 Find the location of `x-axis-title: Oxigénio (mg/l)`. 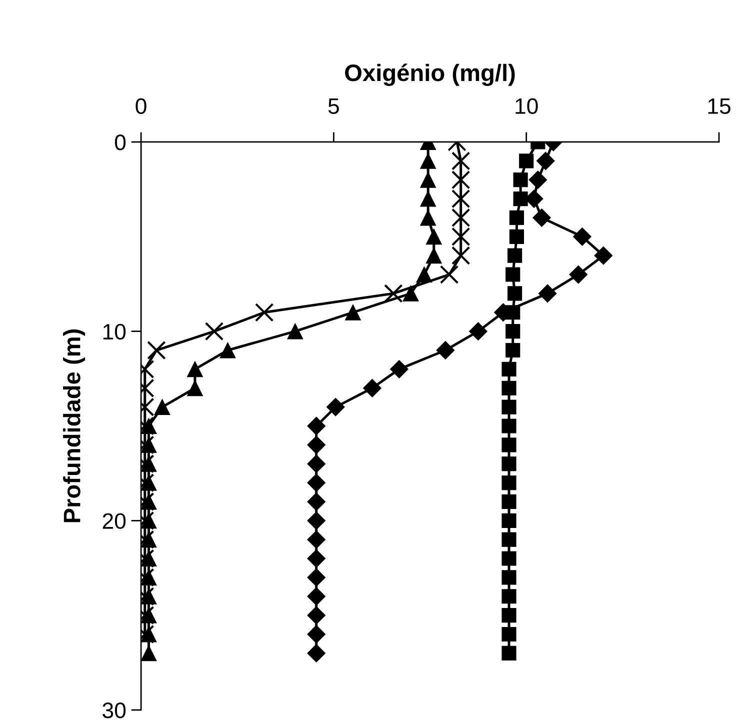

x-axis-title: Oxigénio (mg/l) is located at coordinates (430, 75).